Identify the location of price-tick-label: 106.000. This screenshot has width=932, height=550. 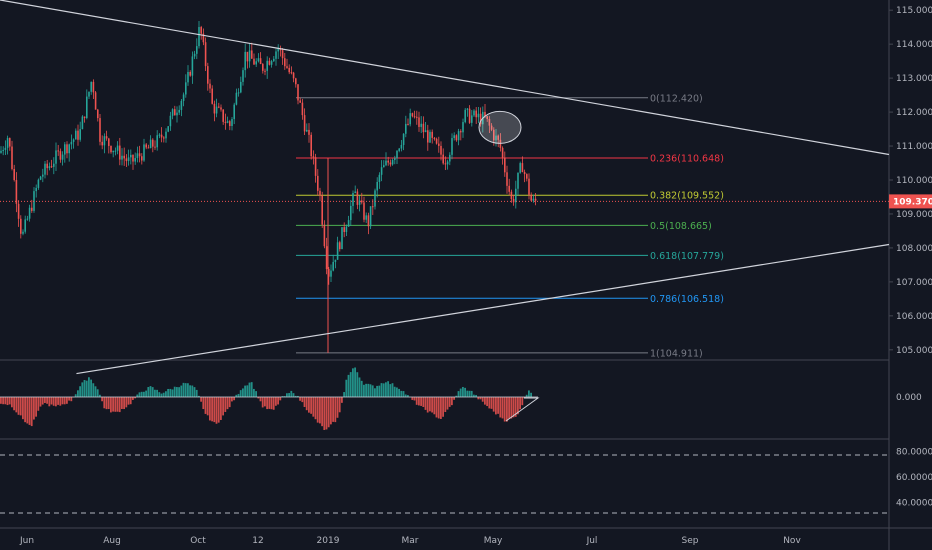
(914, 317).